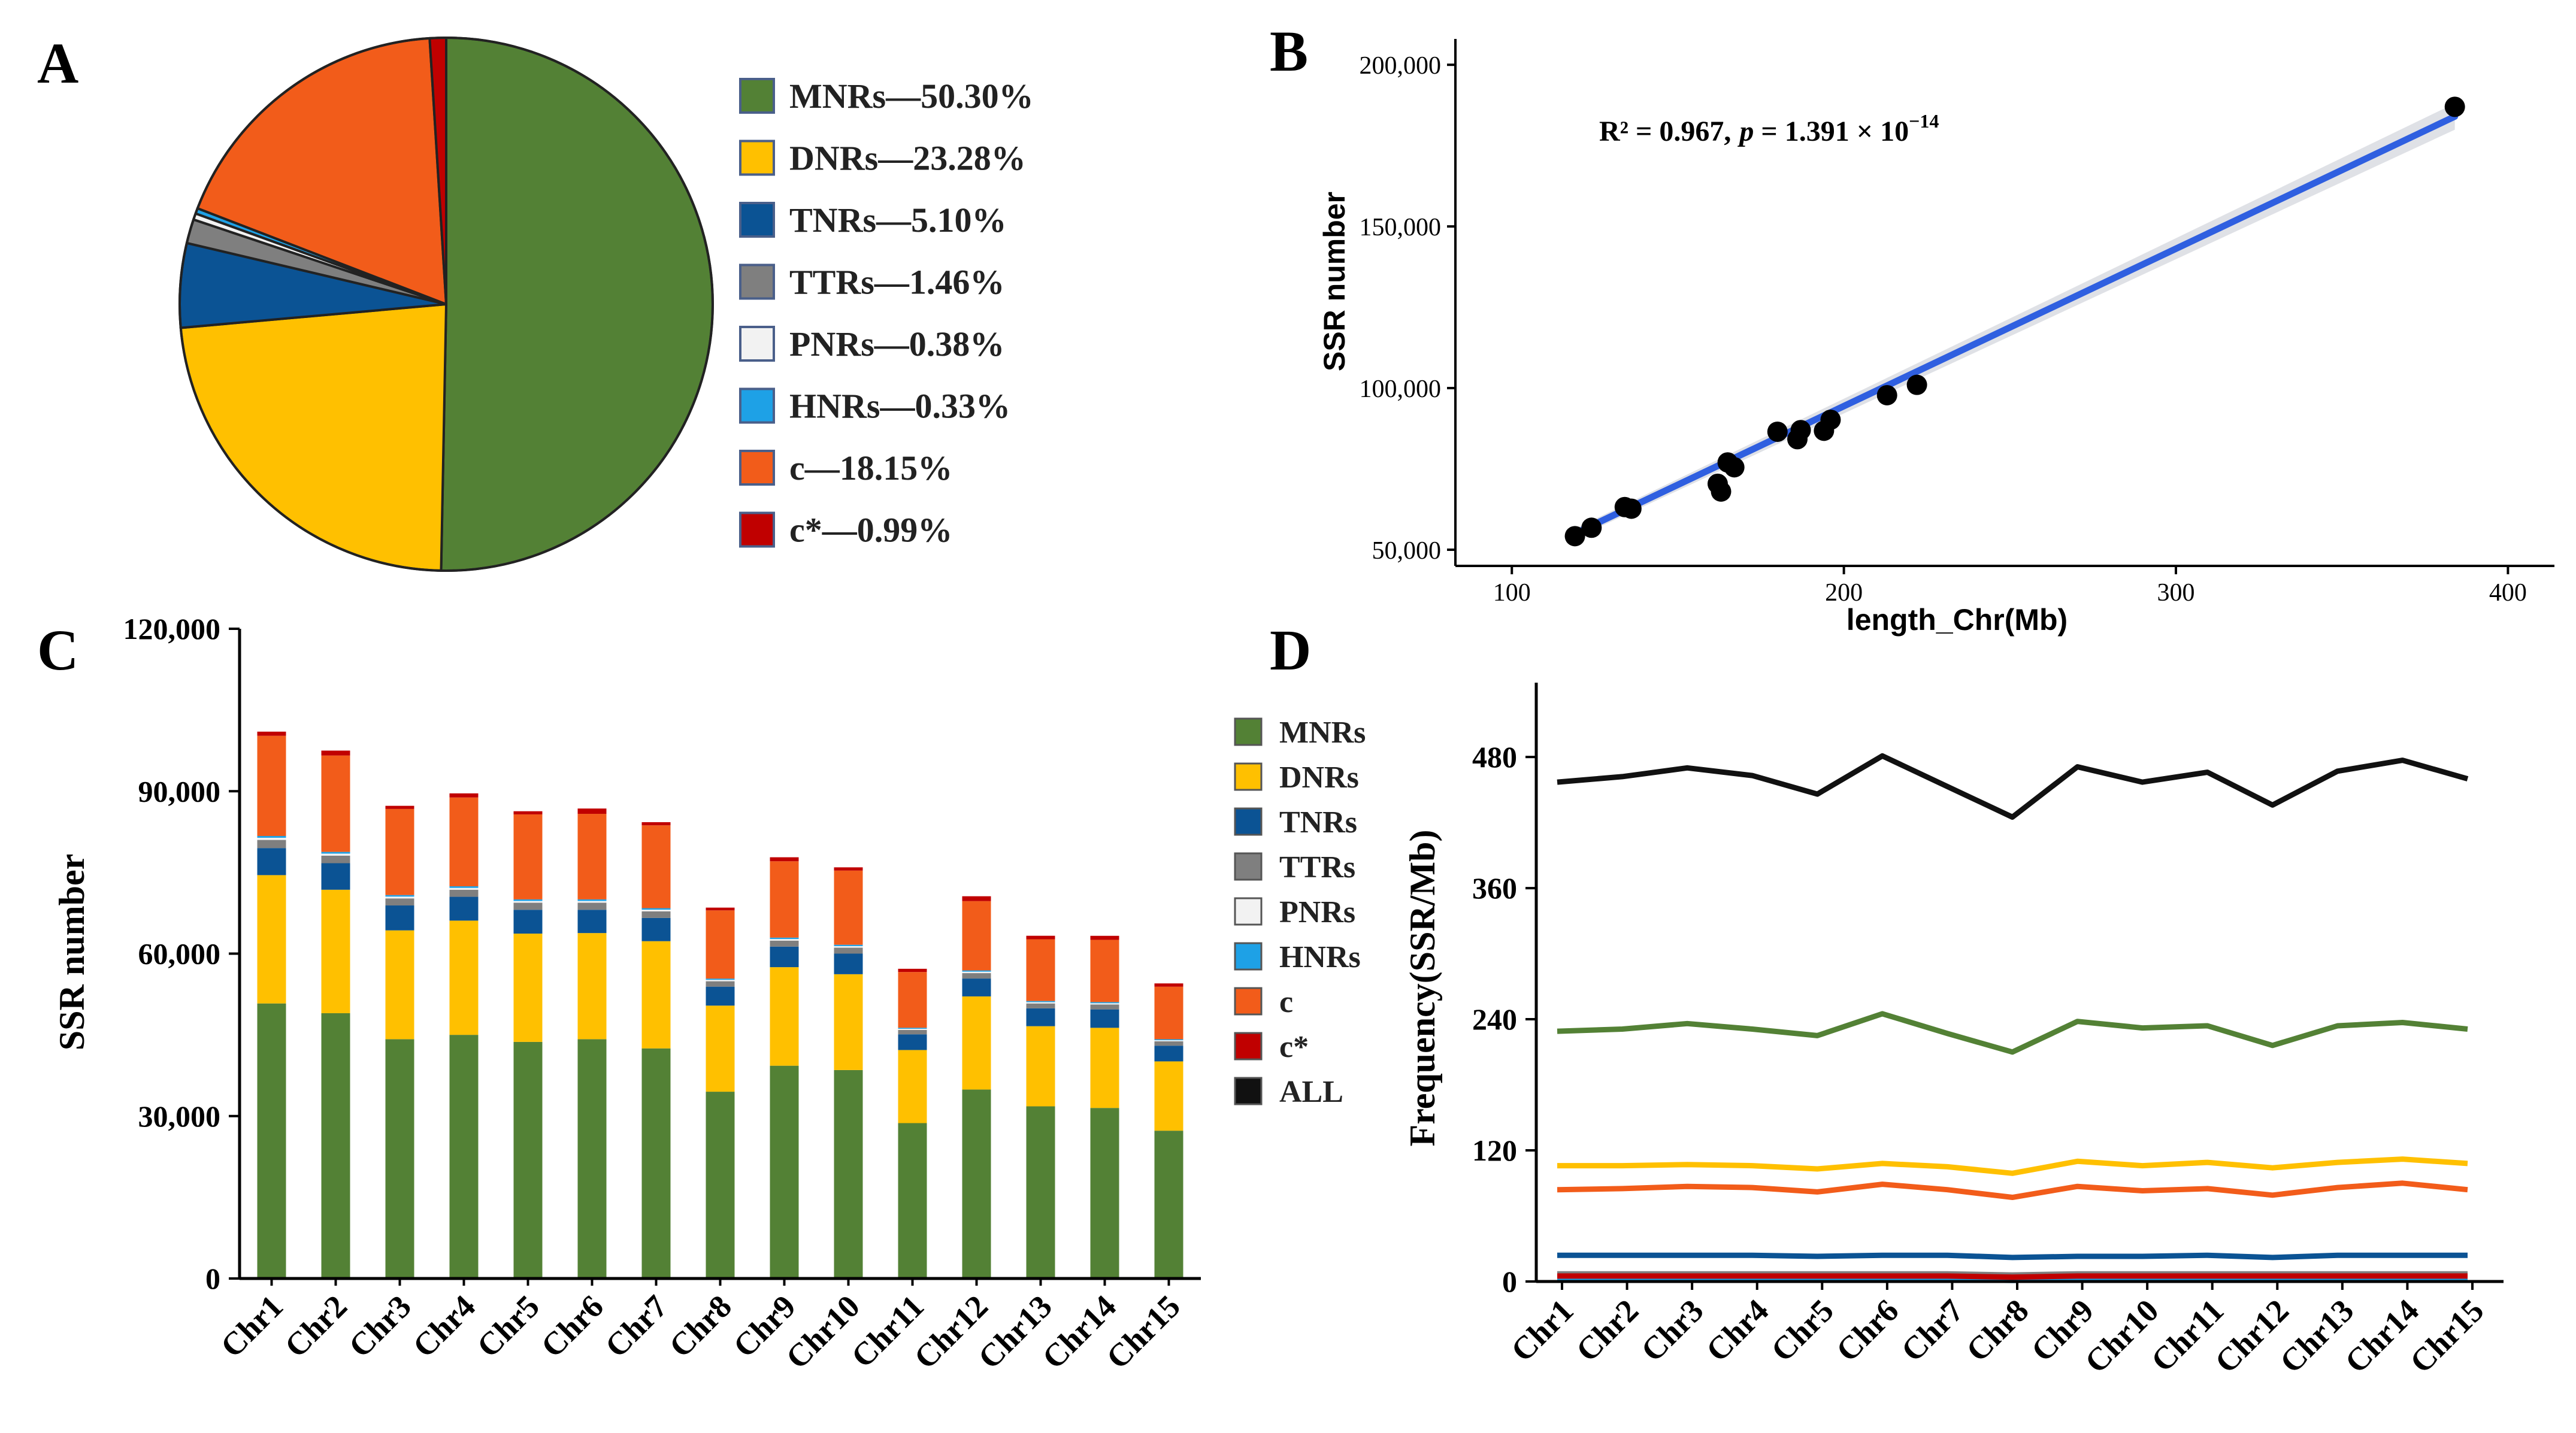  I want to click on annotation-p-symbol: p, so click(1745, 131).